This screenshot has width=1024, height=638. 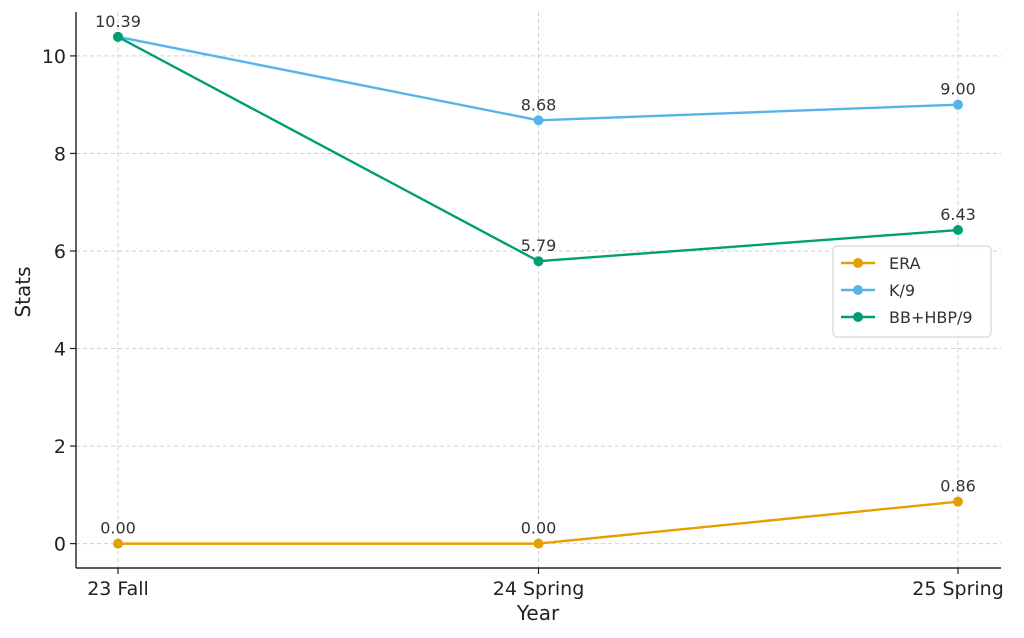 What do you see at coordinates (60, 350) in the screenshot?
I see `y-tick-label: 4` at bounding box center [60, 350].